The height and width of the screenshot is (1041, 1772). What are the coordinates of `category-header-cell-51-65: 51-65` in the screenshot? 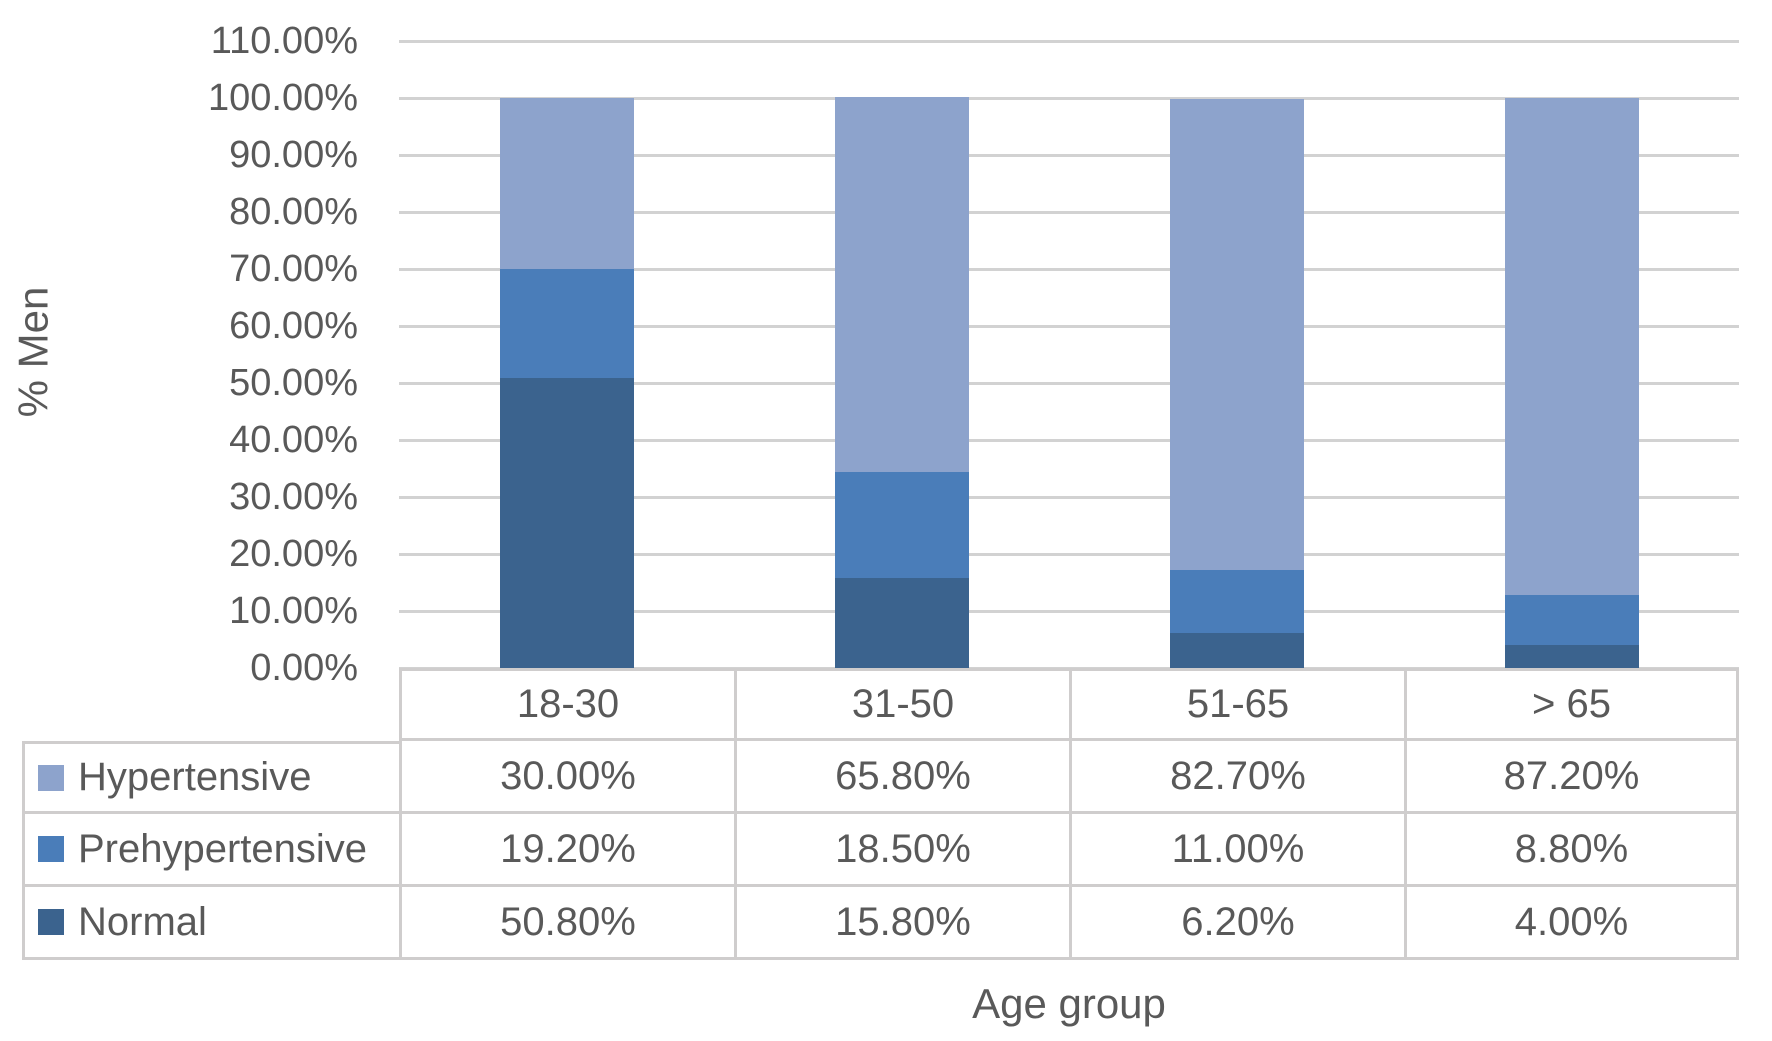 It's located at (1236, 704).